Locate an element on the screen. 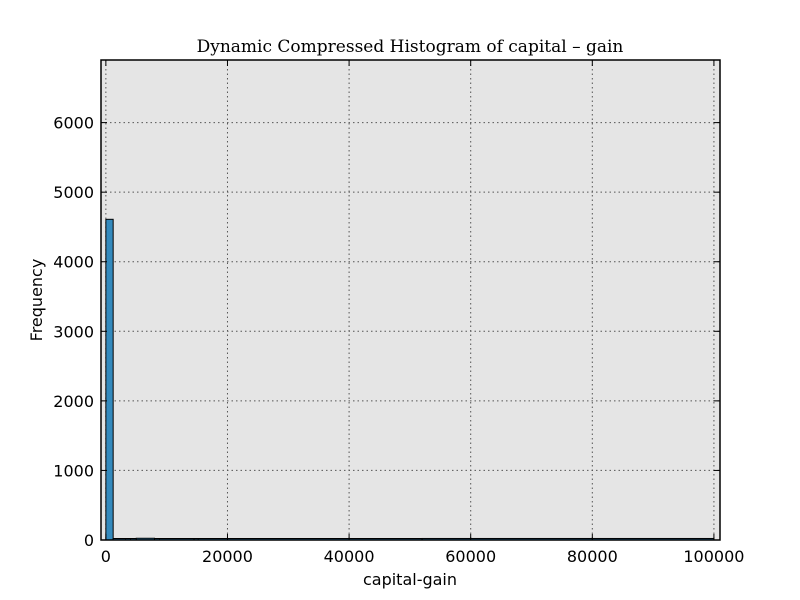 This screenshot has height=600, width=800. x-tick-label: 60000 is located at coordinates (470, 556).